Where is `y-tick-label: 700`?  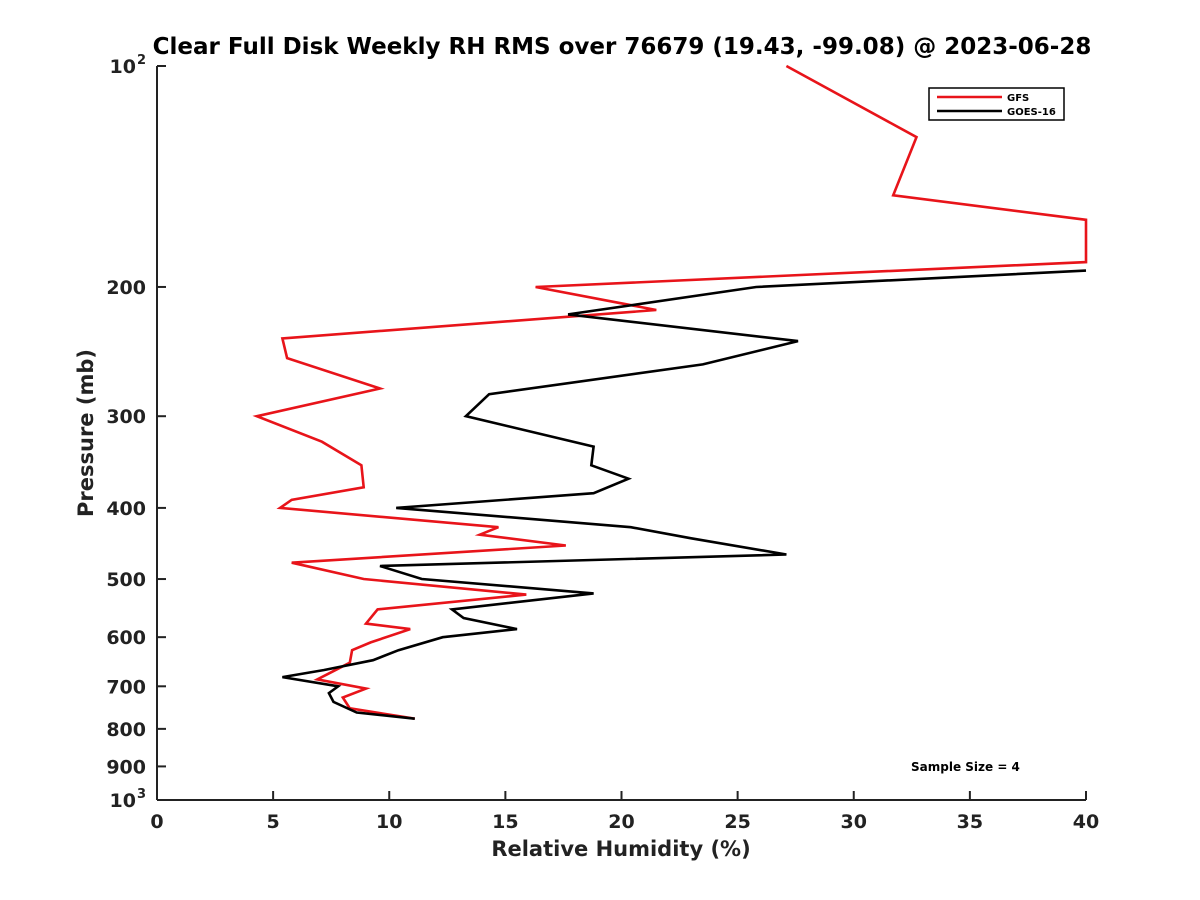 y-tick-label: 700 is located at coordinates (126, 687).